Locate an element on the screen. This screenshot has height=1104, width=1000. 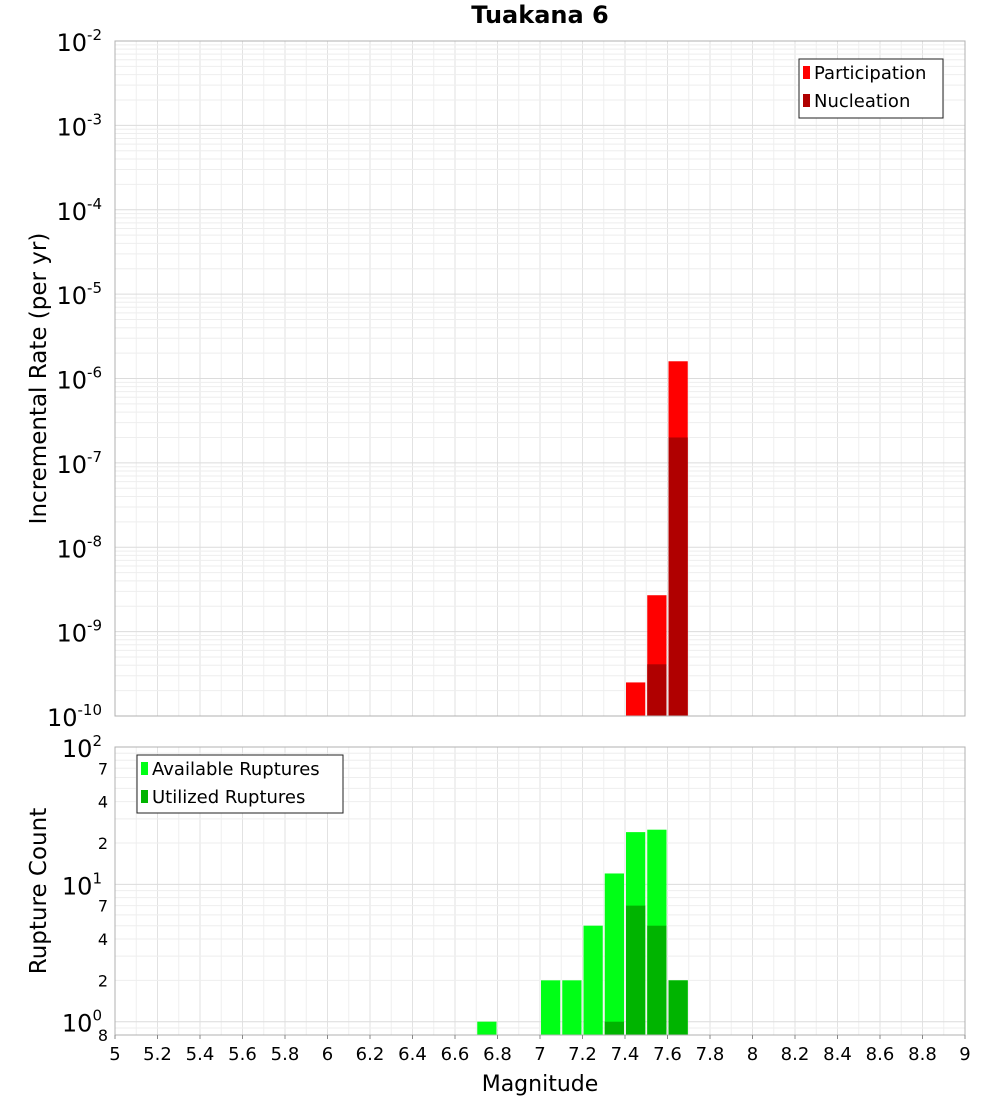
y-tick-label: 10⁻⁴ is located at coordinates (79, 210).